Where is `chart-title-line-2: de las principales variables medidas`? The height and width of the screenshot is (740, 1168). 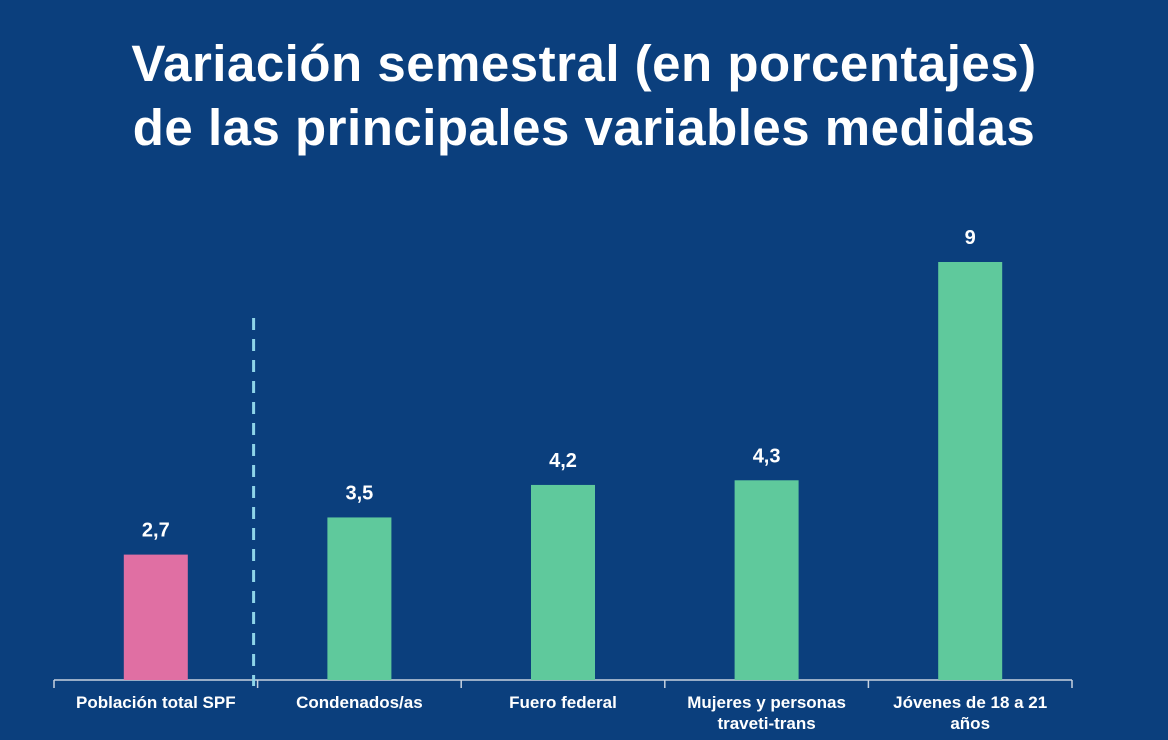 chart-title-line-2: de las principales variables medidas is located at coordinates (584, 127).